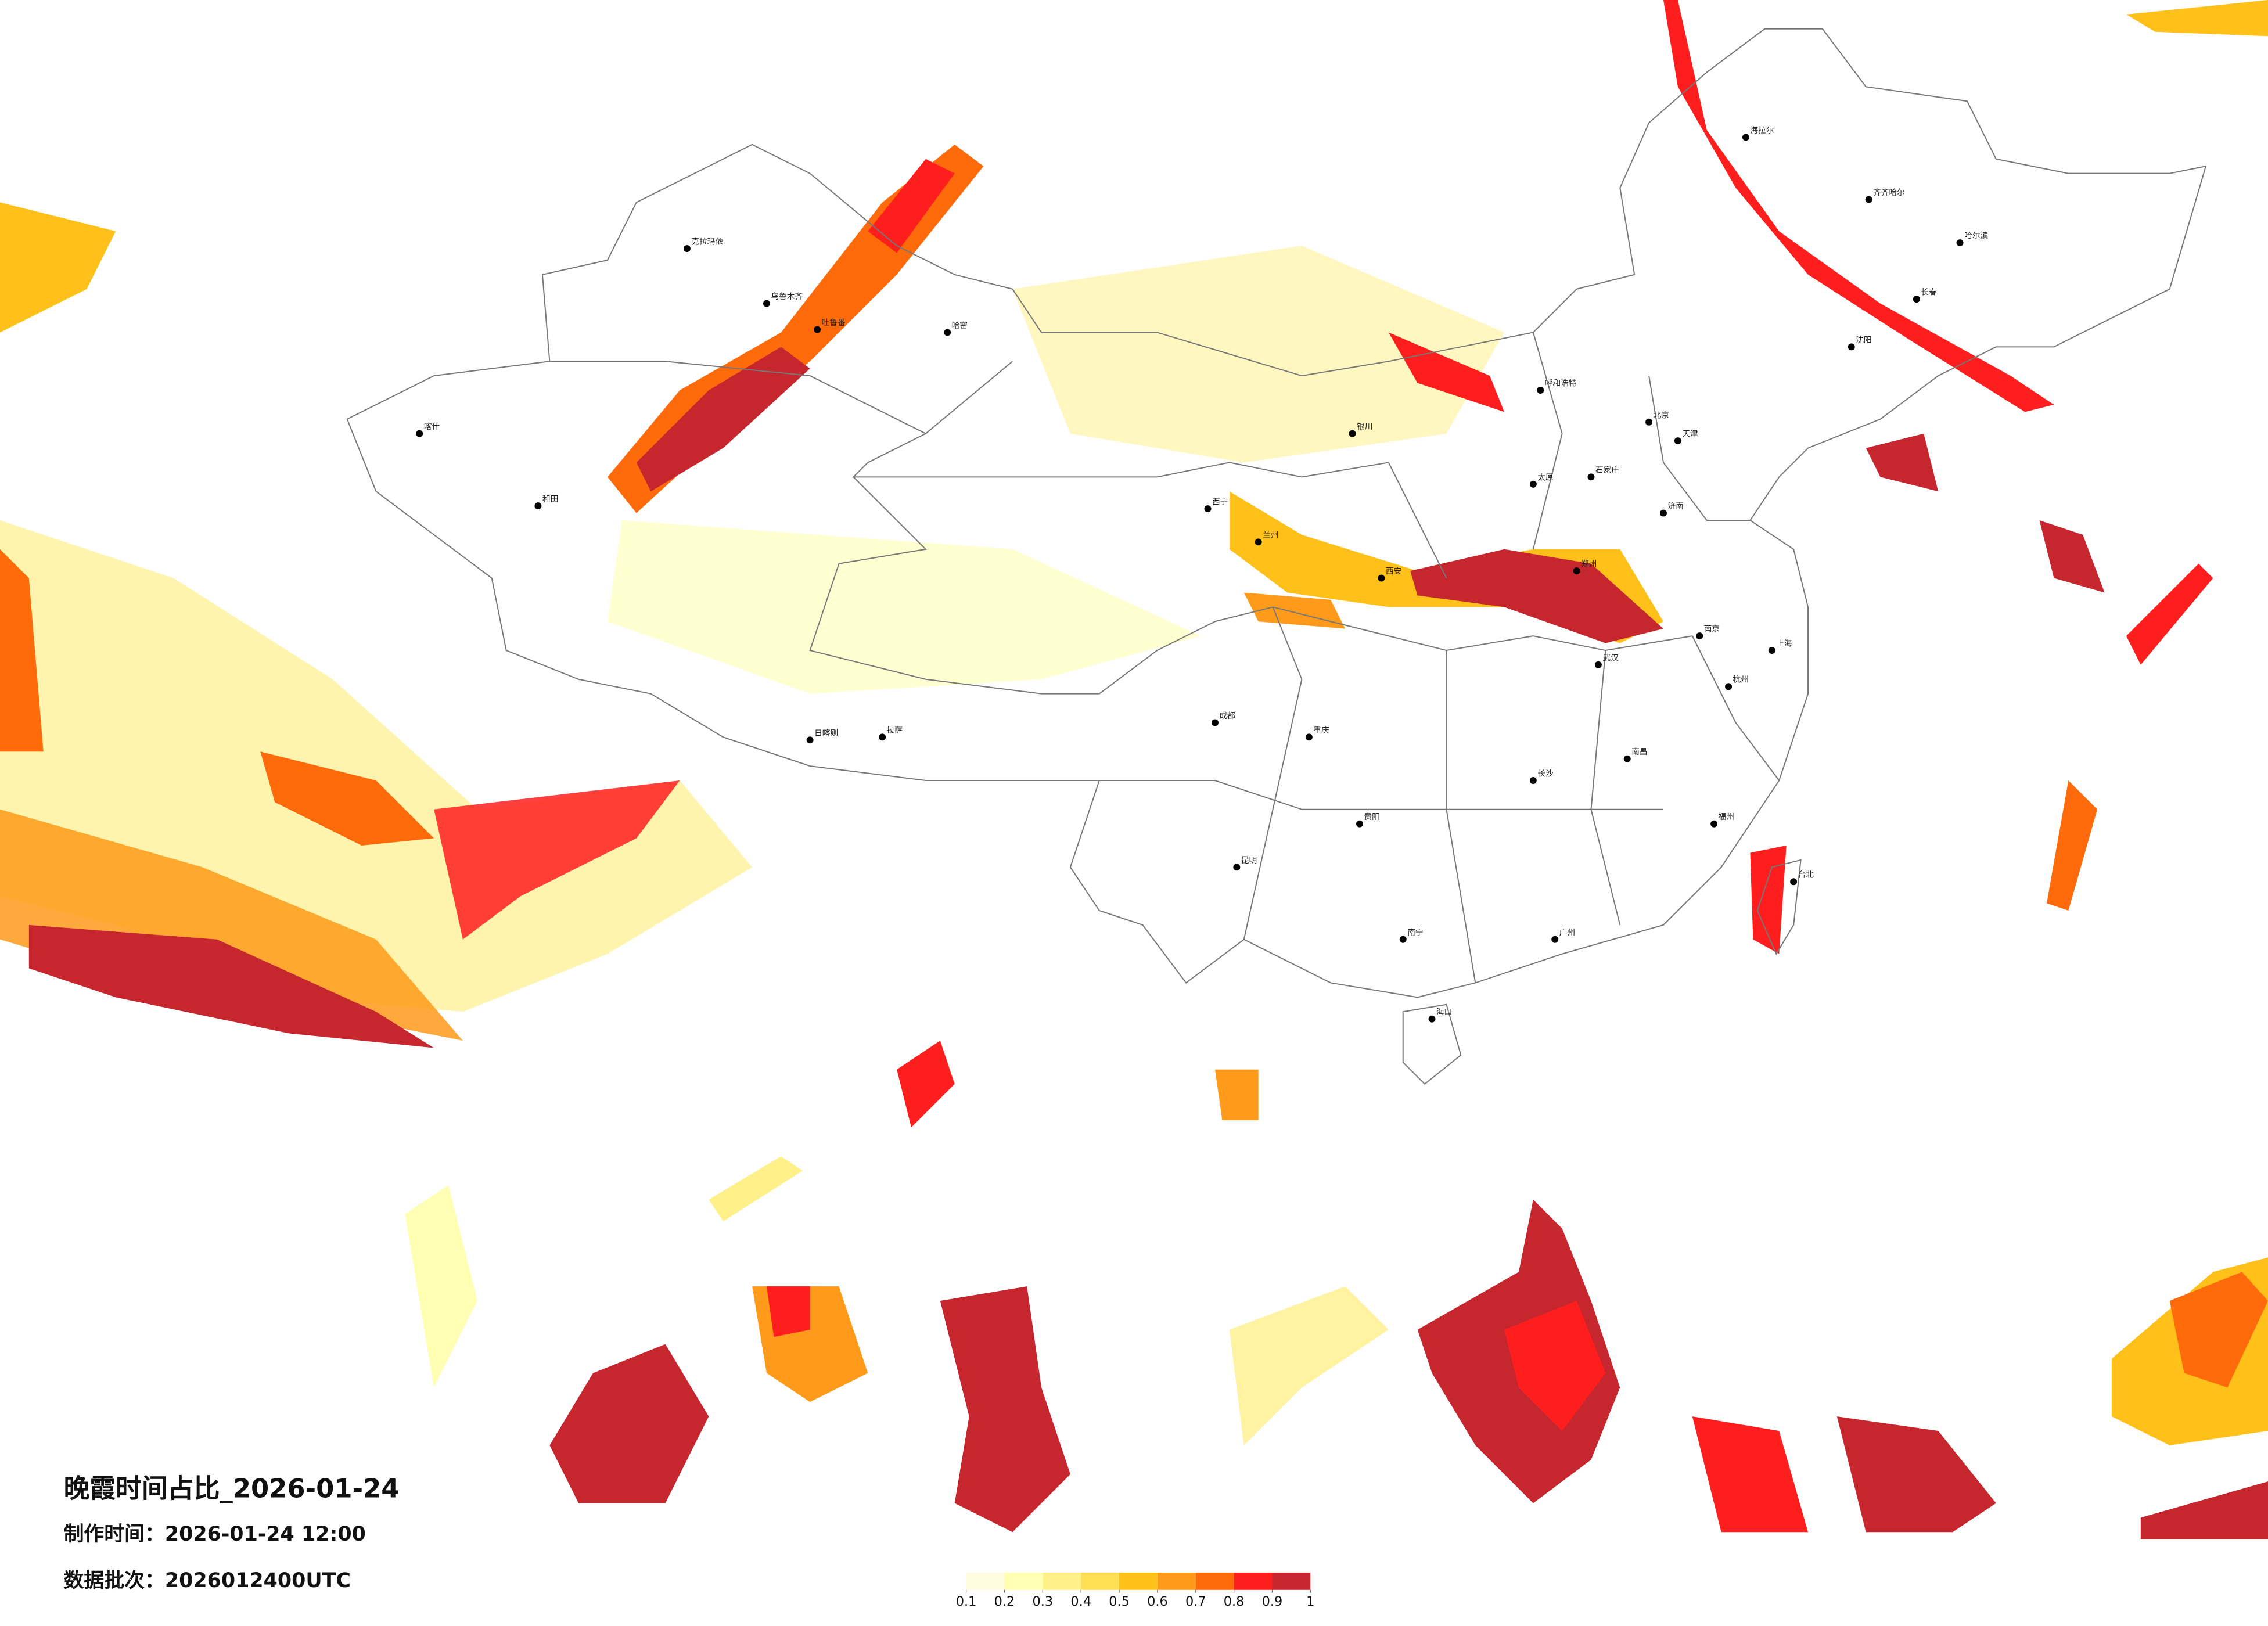 This screenshot has height=1626, width=2268. I want to click on data-batch: 数据批次：2026012400UTC, so click(207, 1581).